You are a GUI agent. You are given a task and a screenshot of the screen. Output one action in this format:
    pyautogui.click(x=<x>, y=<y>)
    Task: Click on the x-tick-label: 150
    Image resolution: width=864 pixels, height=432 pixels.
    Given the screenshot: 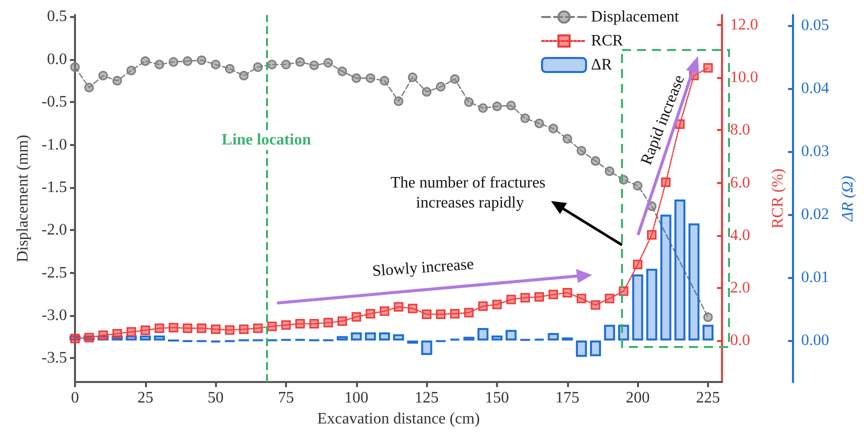 What is the action you would take?
    pyautogui.click(x=497, y=398)
    